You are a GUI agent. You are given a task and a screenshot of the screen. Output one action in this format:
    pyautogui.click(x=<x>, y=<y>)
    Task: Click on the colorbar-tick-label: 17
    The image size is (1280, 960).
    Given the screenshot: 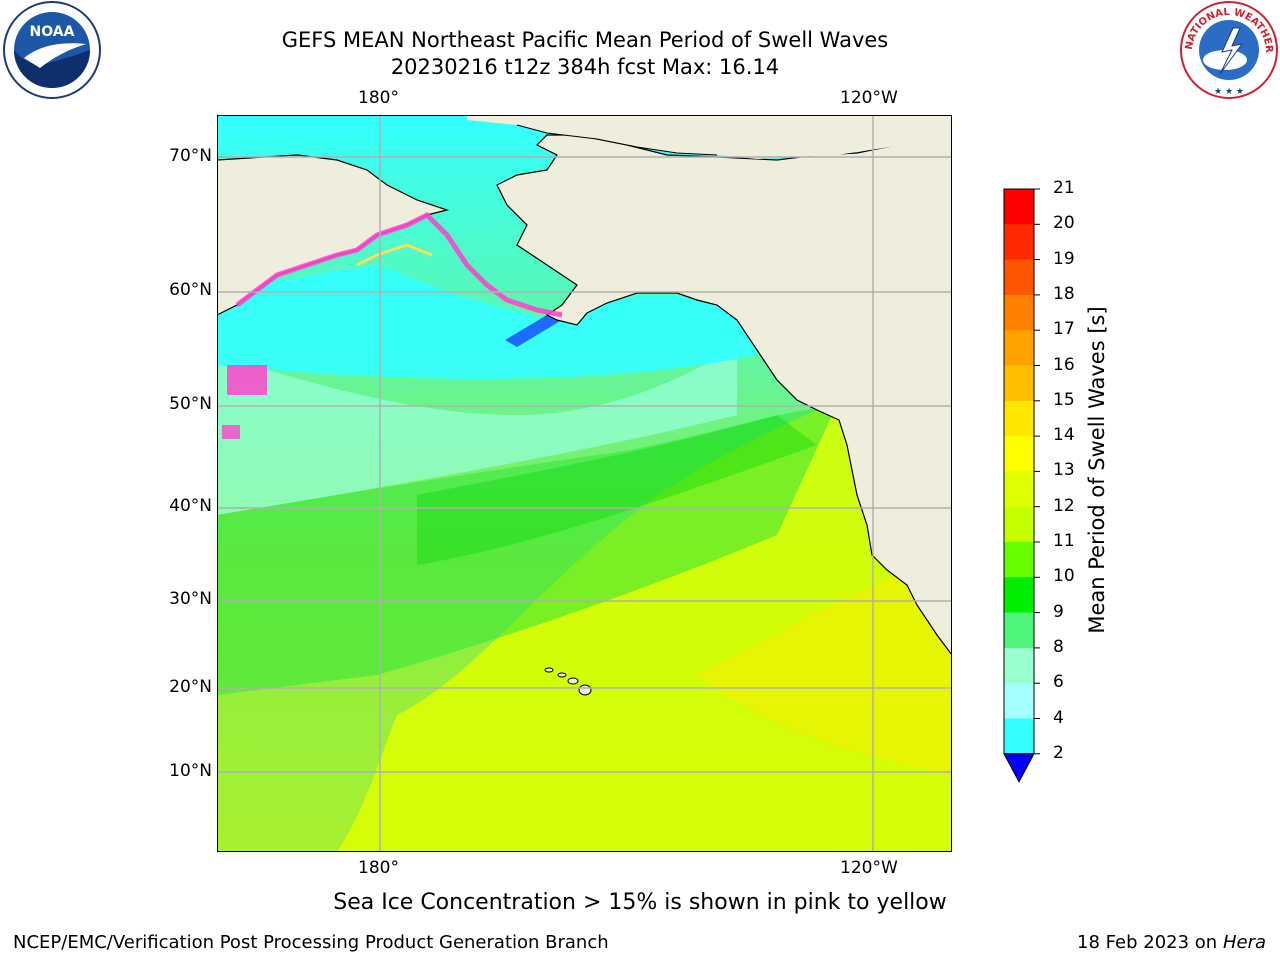 What is the action you would take?
    pyautogui.click(x=1064, y=329)
    